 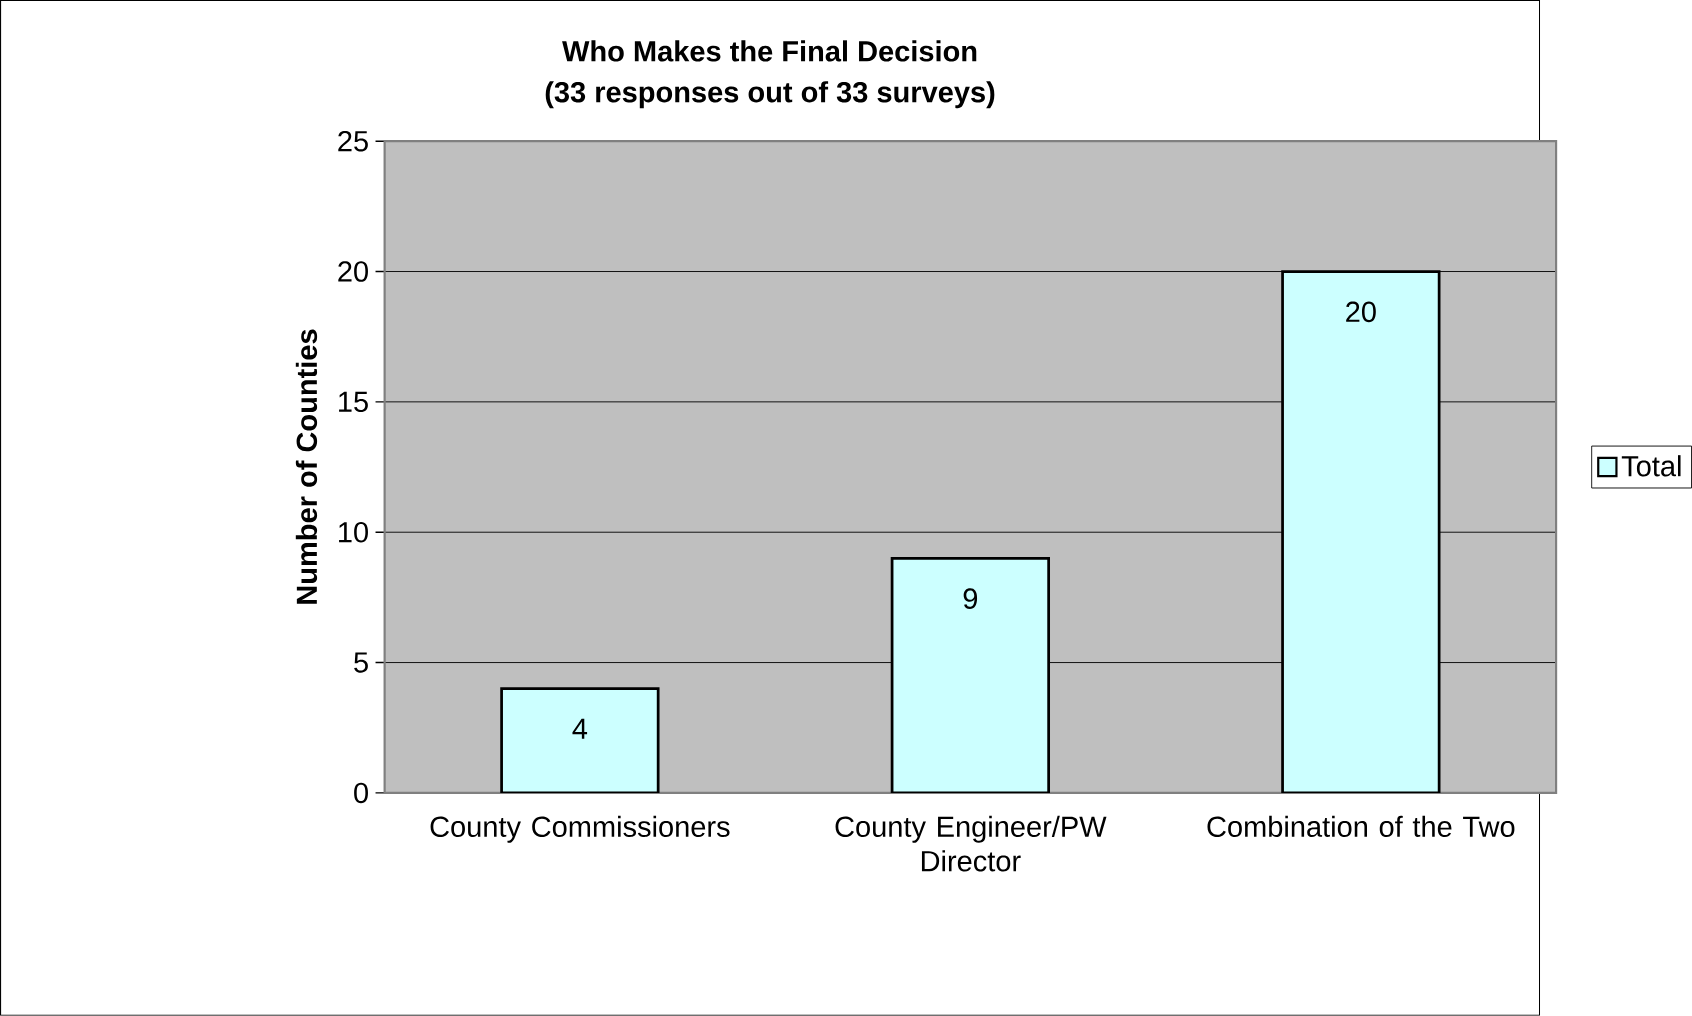 I want to click on x-tick-label: County Commissioners, so click(x=580, y=829).